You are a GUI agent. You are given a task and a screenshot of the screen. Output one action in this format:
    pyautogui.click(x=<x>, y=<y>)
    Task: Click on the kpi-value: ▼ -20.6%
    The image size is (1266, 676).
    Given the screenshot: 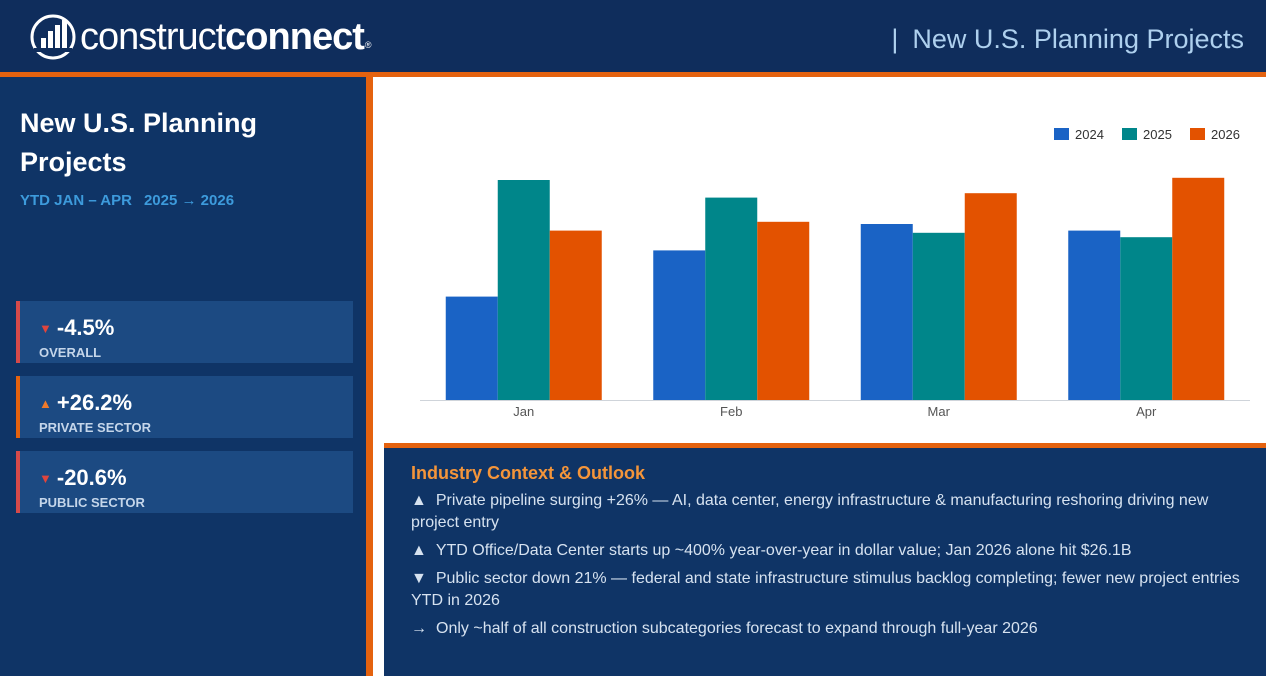 What is the action you would take?
    pyautogui.click(x=83, y=477)
    